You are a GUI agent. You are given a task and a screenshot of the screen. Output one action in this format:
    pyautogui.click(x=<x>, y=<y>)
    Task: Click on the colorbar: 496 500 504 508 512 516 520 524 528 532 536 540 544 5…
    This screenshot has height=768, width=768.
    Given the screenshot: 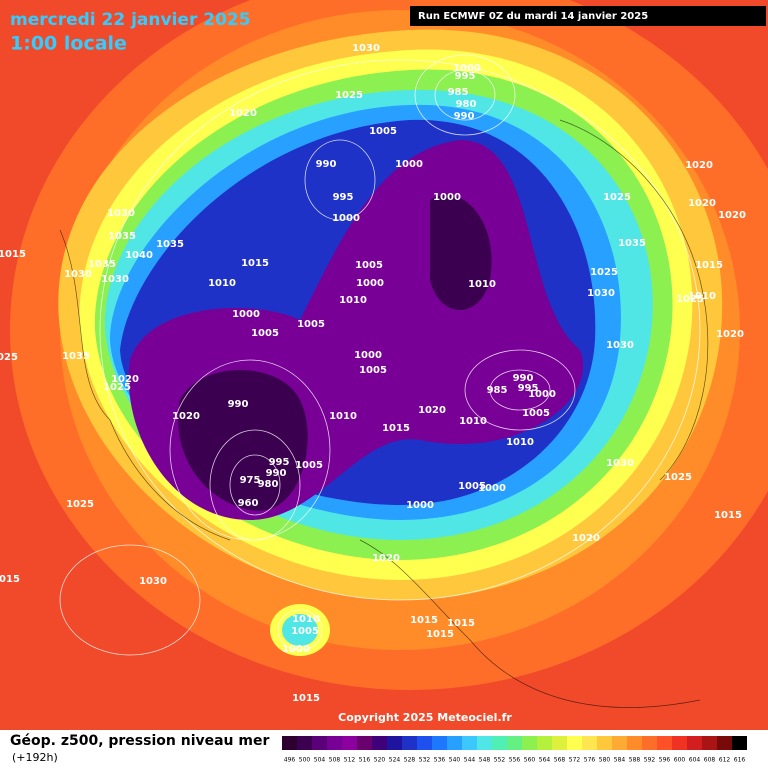 What is the action you would take?
    pyautogui.click(x=514, y=750)
    